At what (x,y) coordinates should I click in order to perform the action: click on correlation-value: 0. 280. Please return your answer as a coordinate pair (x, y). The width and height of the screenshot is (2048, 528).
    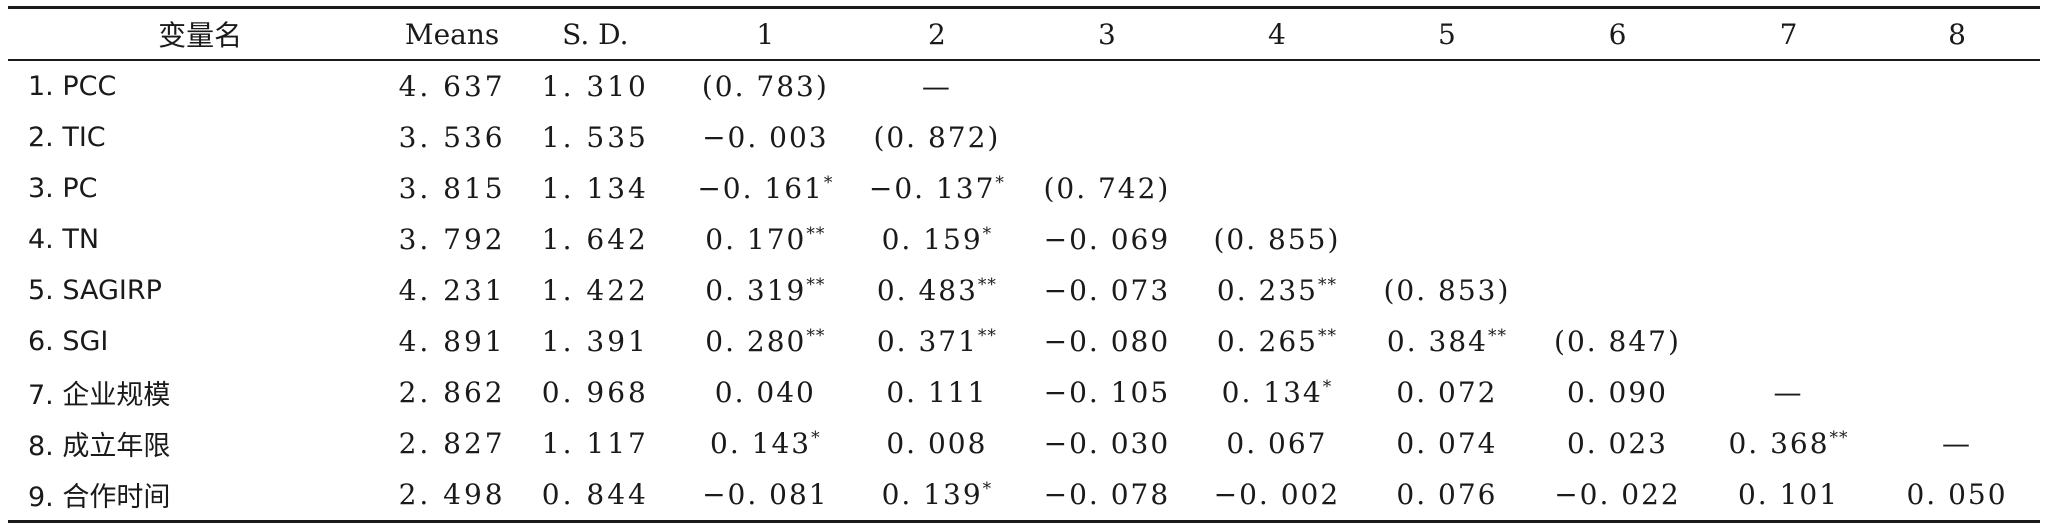
    Looking at the image, I should click on (756, 341).